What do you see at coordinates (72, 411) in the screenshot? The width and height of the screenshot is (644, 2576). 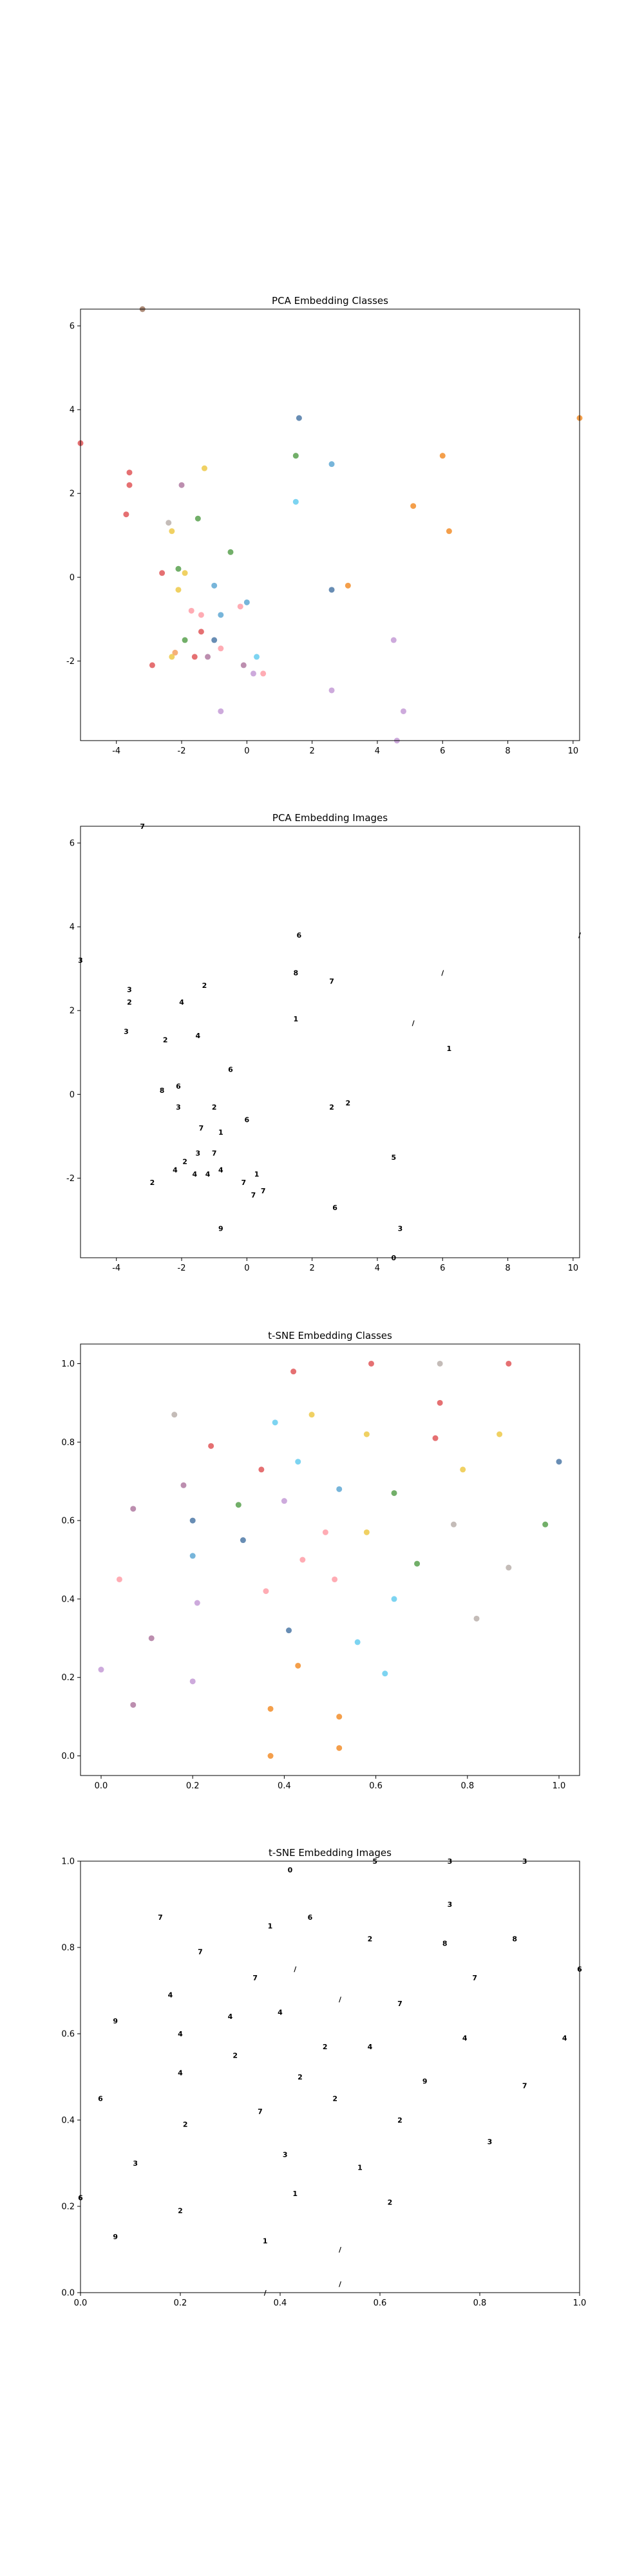 I see `y-tick-label: 4` at bounding box center [72, 411].